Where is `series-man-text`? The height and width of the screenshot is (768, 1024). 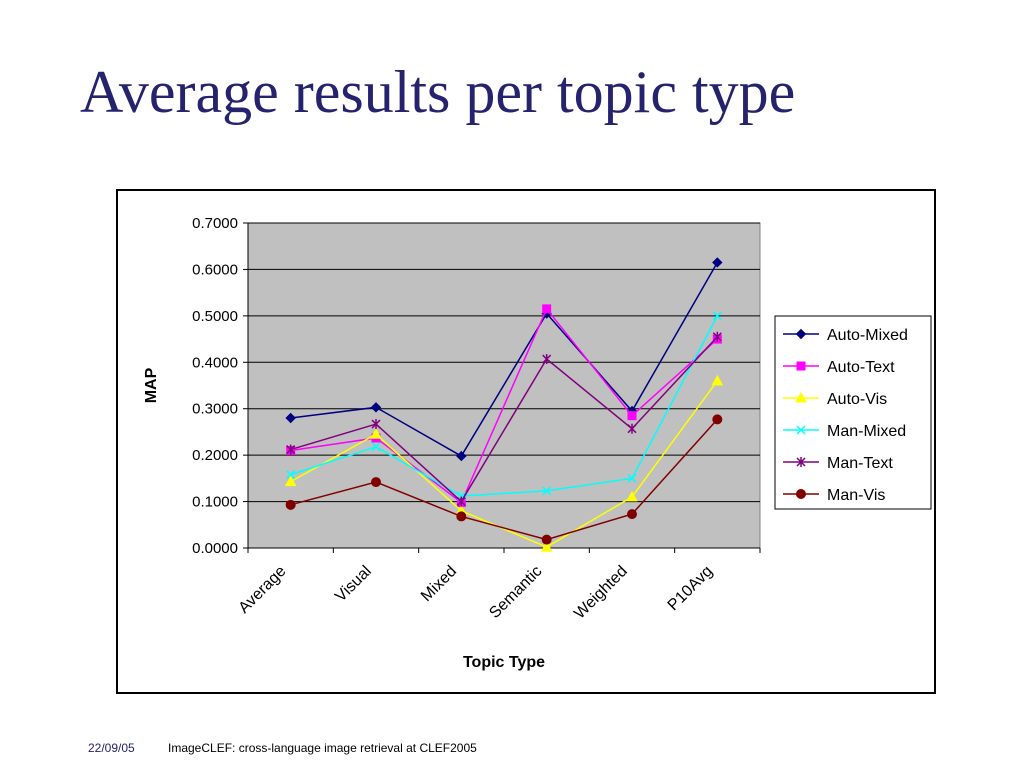 series-man-text is located at coordinates (504, 419).